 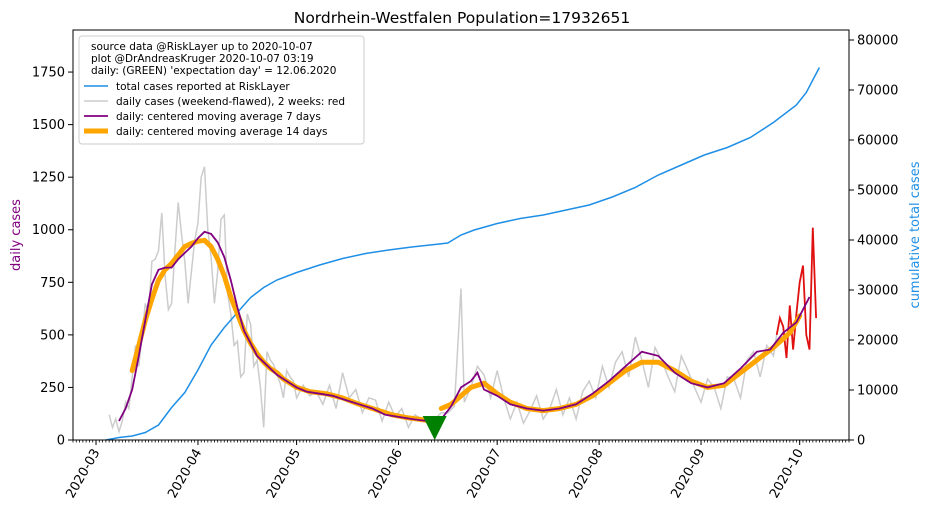 I want to click on y-right-tick-label-2: 20000, so click(x=877, y=341).